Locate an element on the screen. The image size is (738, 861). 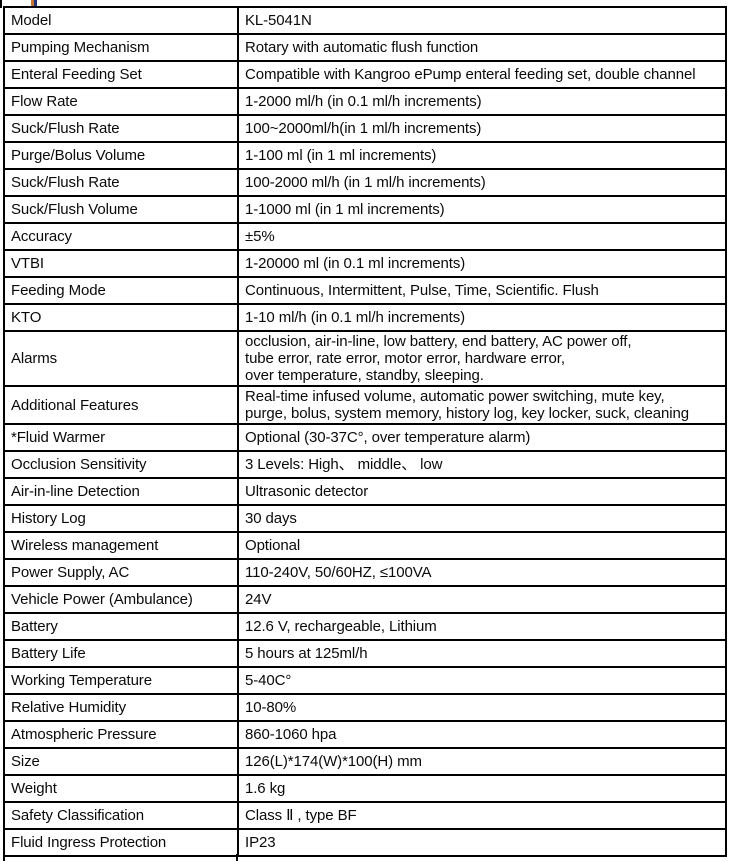
spec-value: 12.6 V, rechargeable, Lithium is located at coordinates (341, 626).